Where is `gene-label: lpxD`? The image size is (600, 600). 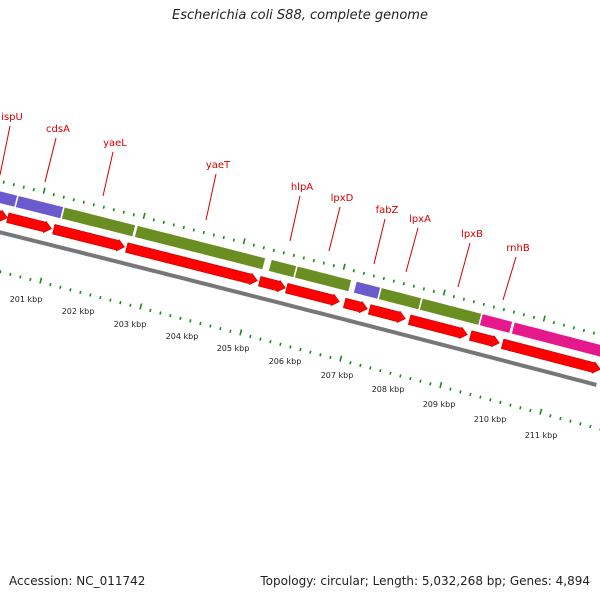 gene-label: lpxD is located at coordinates (342, 198).